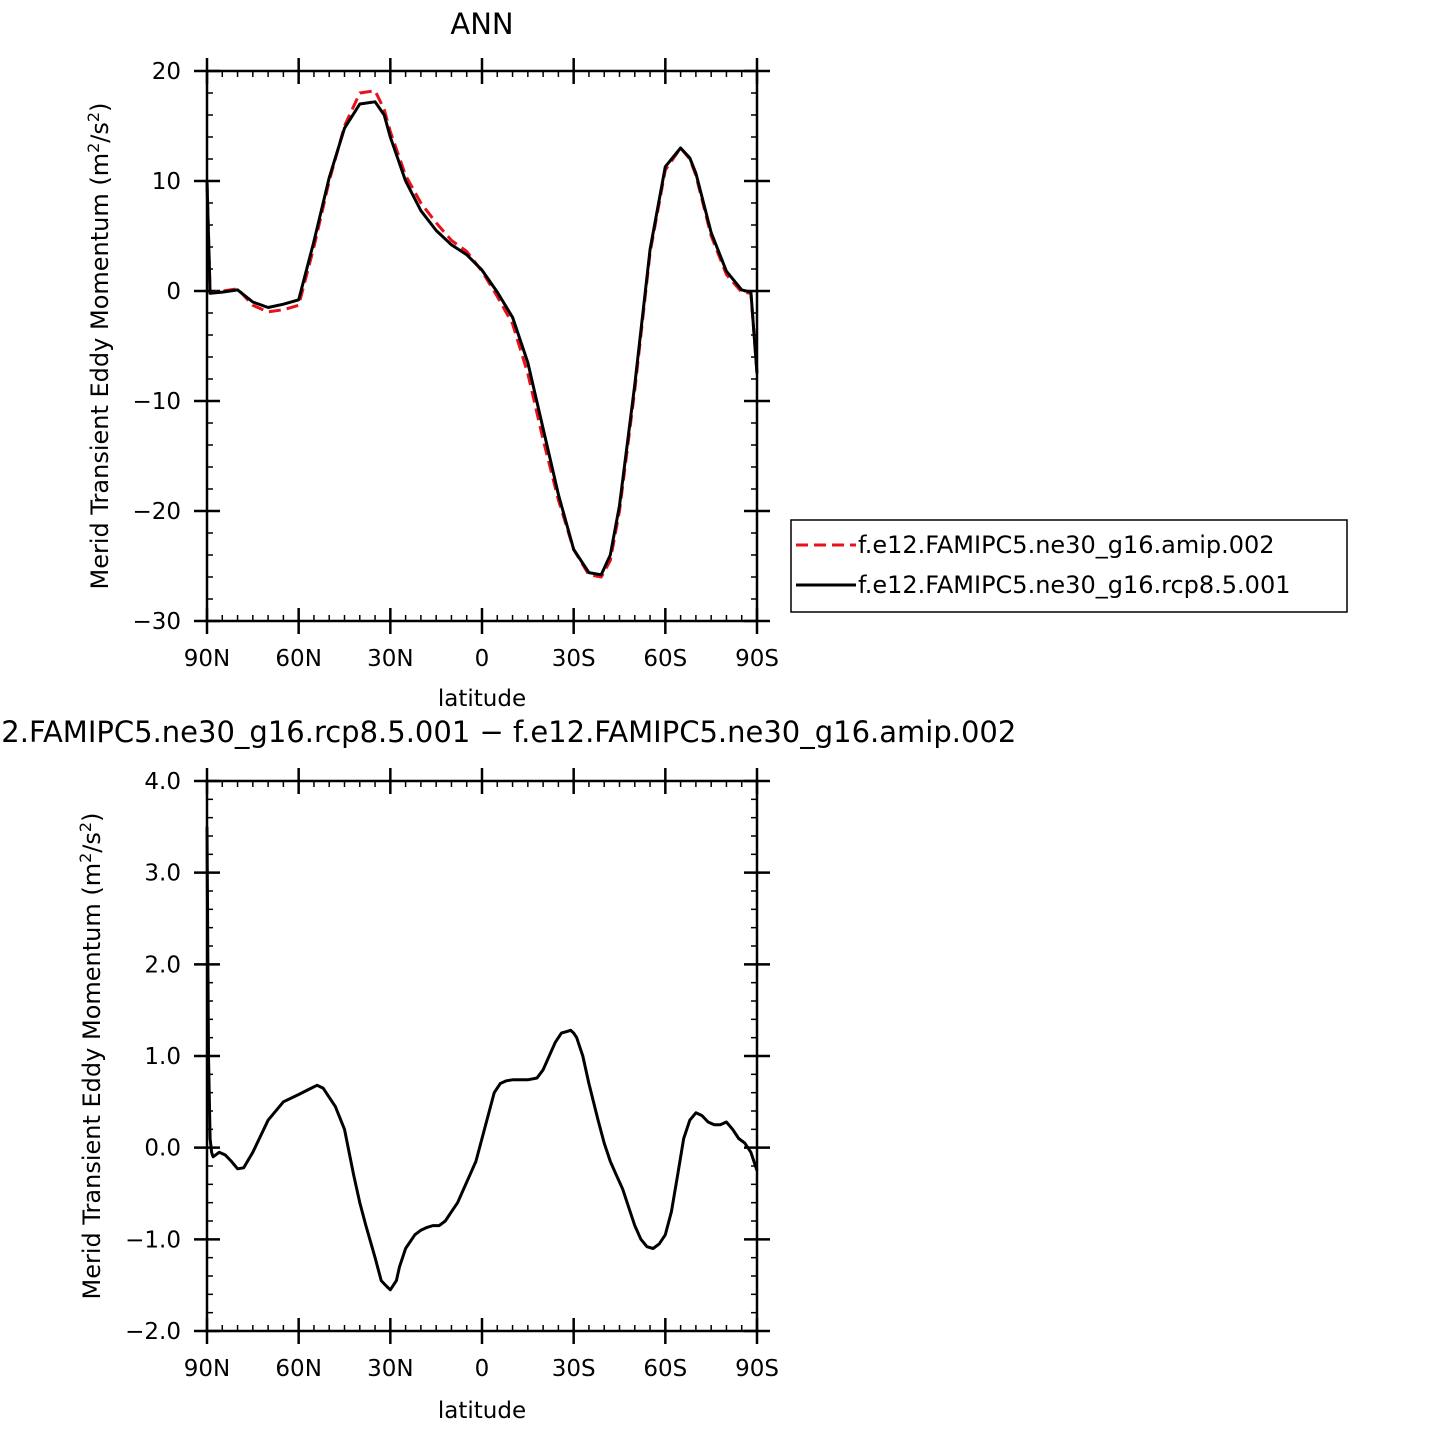 This screenshot has height=1430, width=1430. I want to click on bottom-xtick-label: 60N, so click(298, 1369).